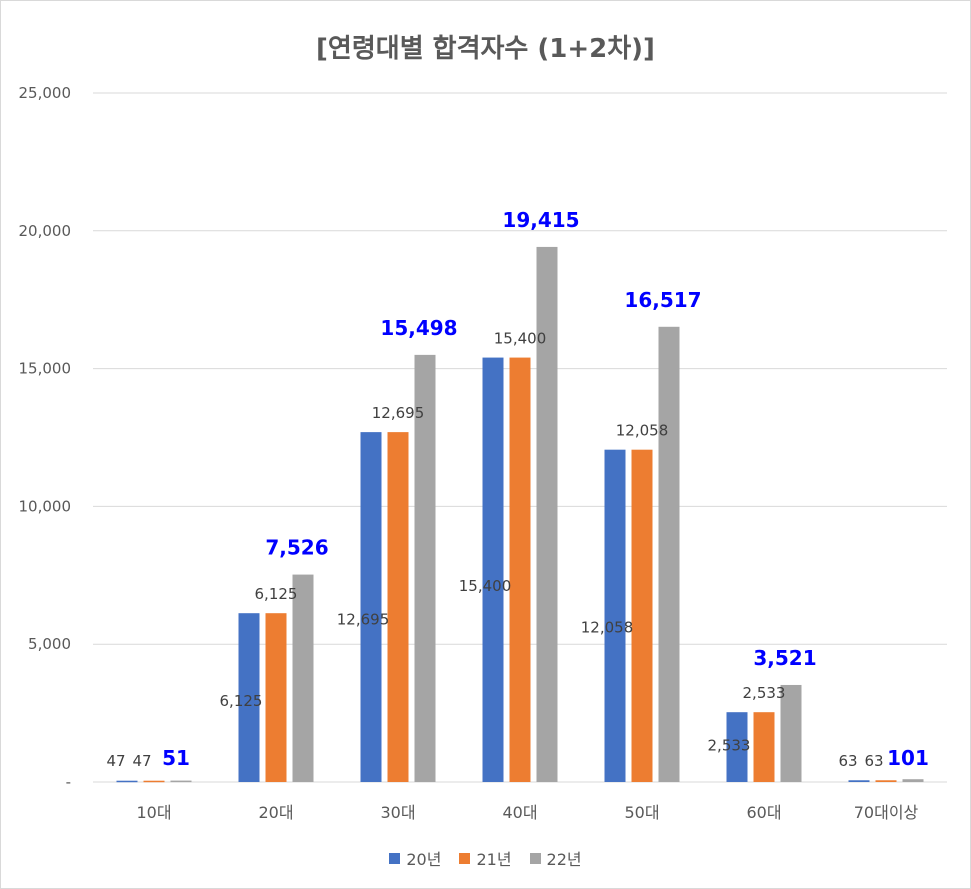  Describe the element at coordinates (363, 620) in the screenshot. I see `data-label-20: 12,695` at that location.